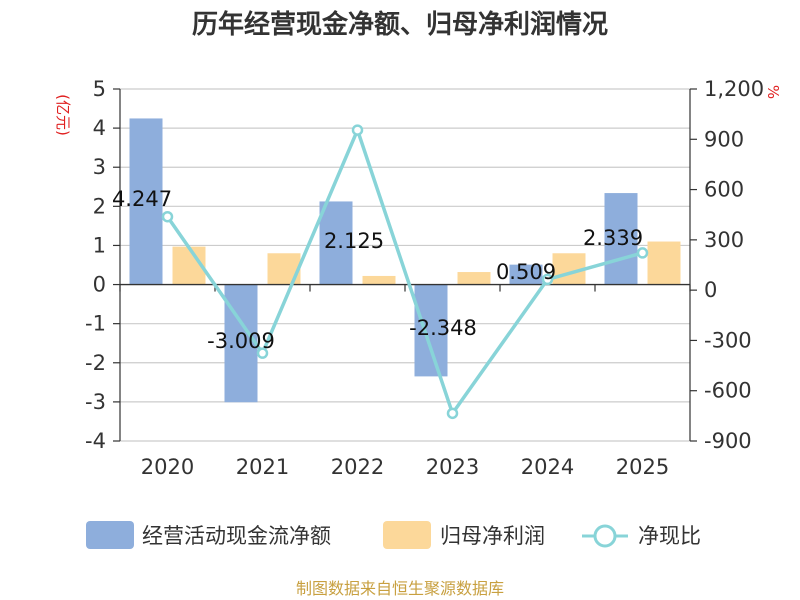  I want to click on left-axis-tick-label: 3, so click(99, 167).